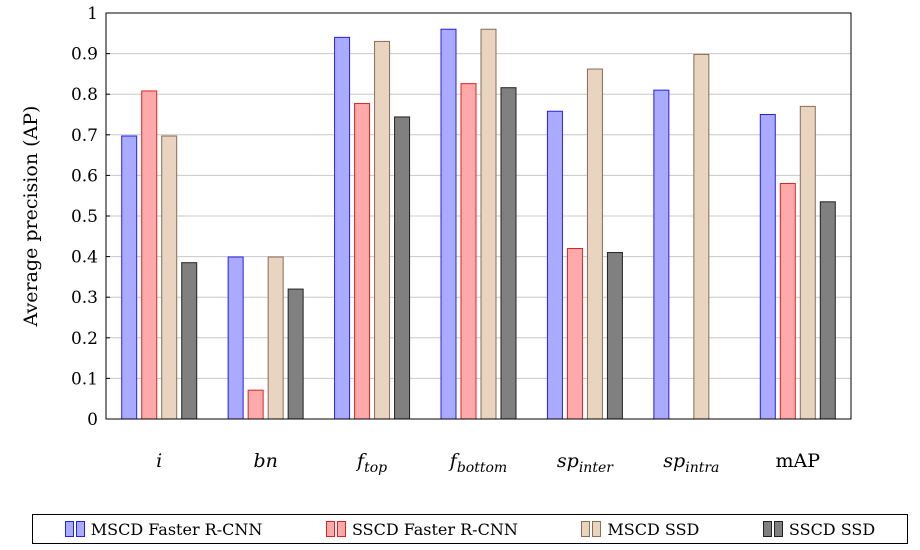 The image size is (920, 550). I want to click on category-base: i, so click(159, 461).